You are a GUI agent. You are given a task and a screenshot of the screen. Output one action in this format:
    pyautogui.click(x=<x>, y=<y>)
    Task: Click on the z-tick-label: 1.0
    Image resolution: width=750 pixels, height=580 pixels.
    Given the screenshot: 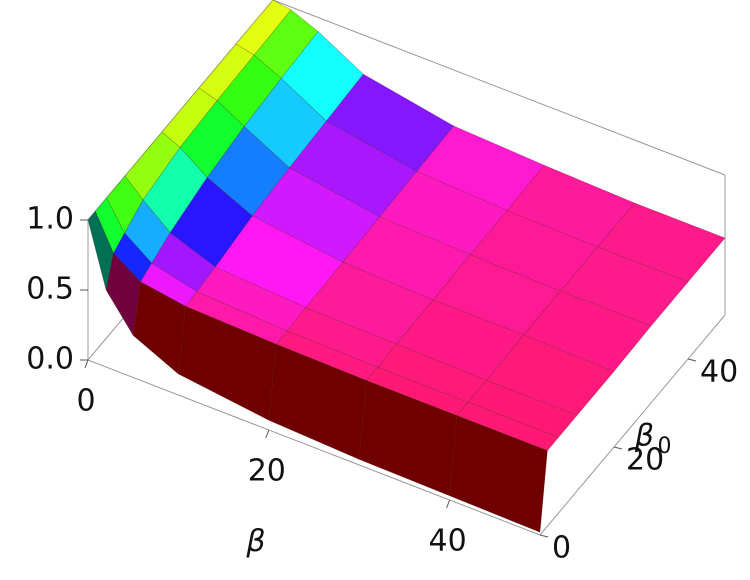 What is the action you would take?
    pyautogui.click(x=50, y=219)
    